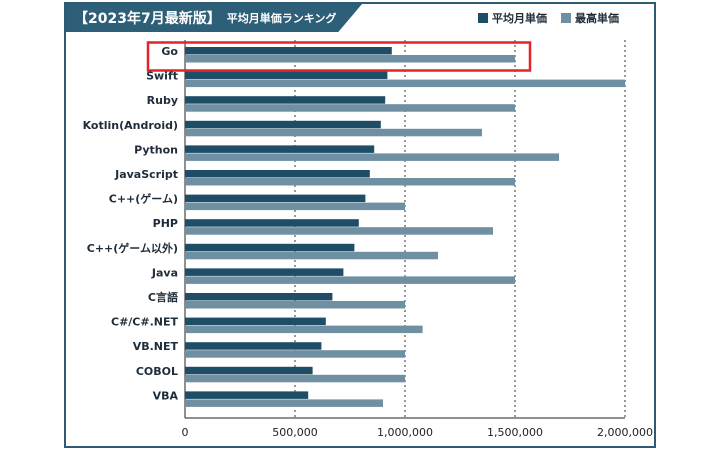 This screenshot has width=720, height=450. I want to click on category-label: VB.NET, so click(156, 346).